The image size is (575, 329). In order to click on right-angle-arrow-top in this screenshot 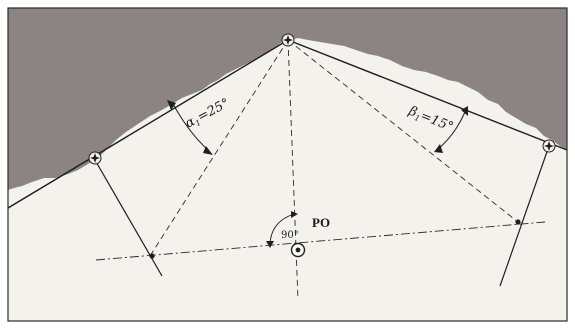, I will do `click(294, 214)`.